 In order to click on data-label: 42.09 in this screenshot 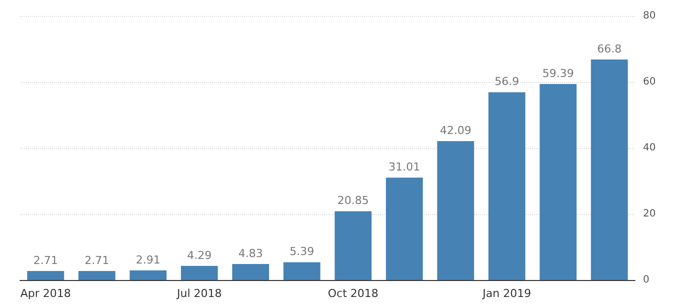, I will do `click(456, 131)`.